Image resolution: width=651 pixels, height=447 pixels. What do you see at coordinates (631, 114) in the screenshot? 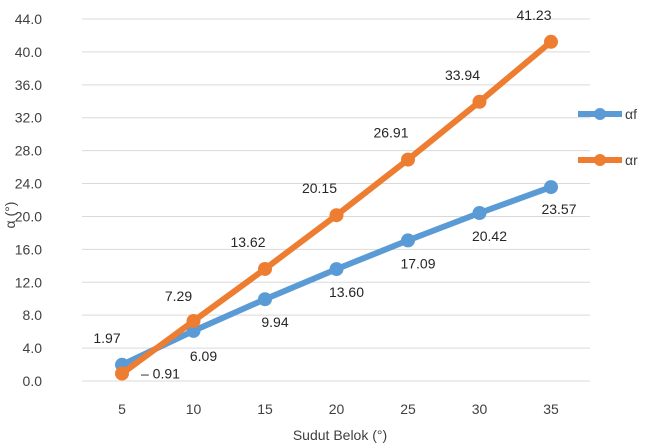
I see `legend-label: αf` at bounding box center [631, 114].